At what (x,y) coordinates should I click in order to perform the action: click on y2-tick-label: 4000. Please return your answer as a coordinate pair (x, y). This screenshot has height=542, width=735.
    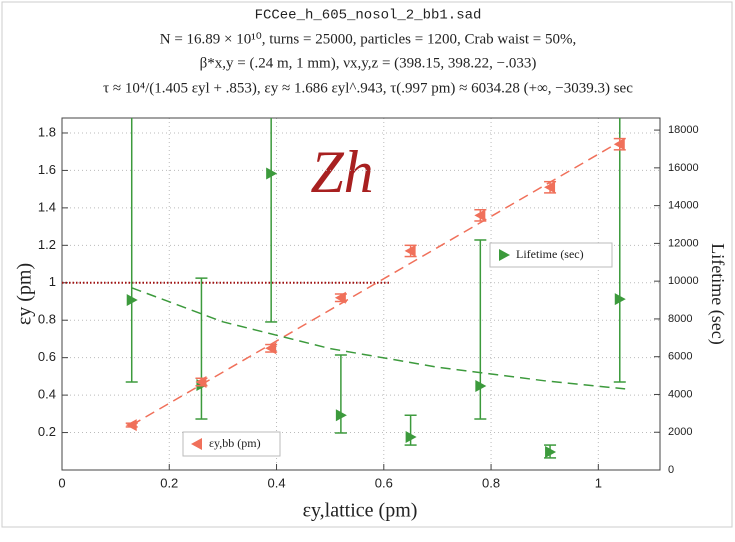
    Looking at the image, I should click on (680, 394).